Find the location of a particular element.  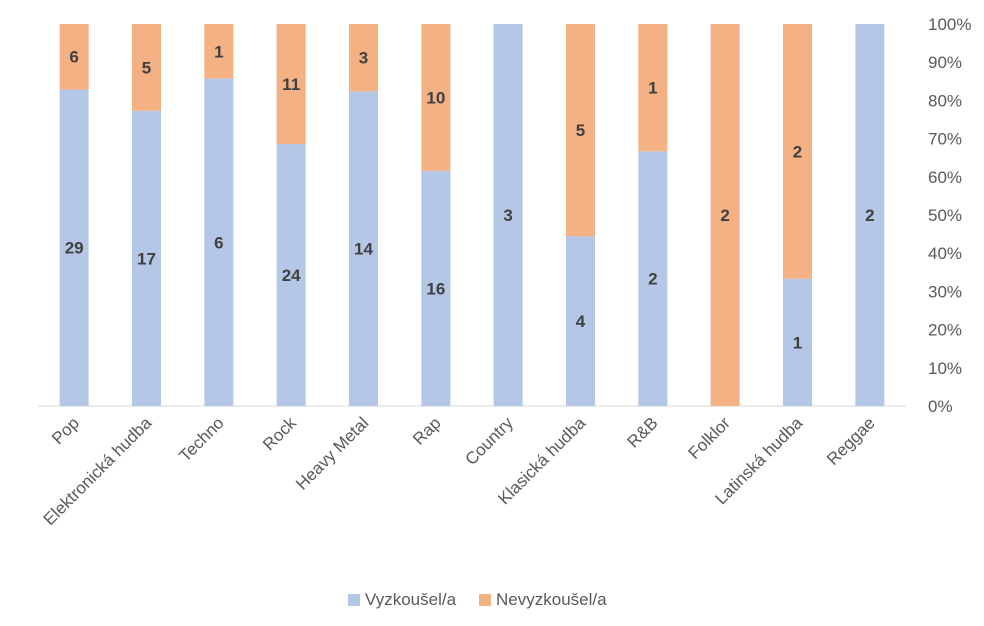

data-label: 4 is located at coordinates (581, 321).